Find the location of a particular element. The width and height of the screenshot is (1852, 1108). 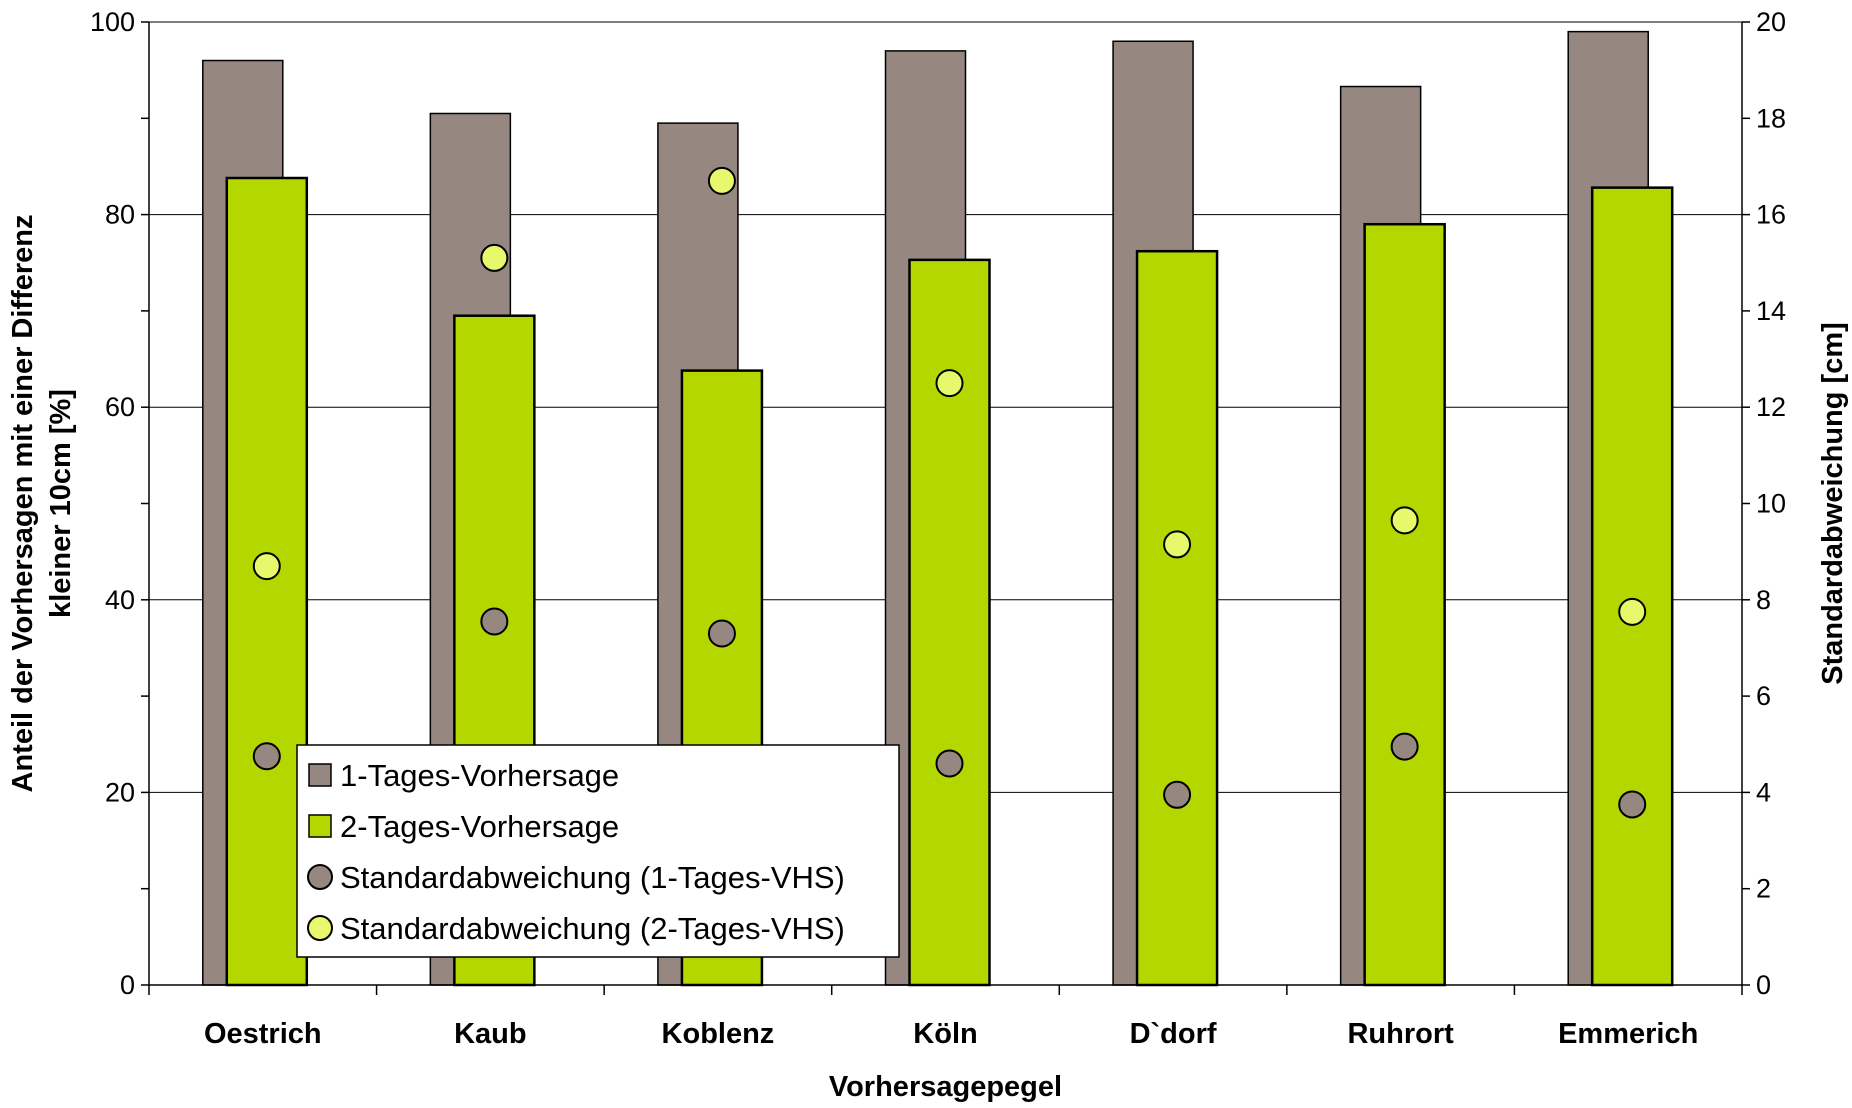

x-axis-title: Vorhersagepegel is located at coordinates (945, 1087).